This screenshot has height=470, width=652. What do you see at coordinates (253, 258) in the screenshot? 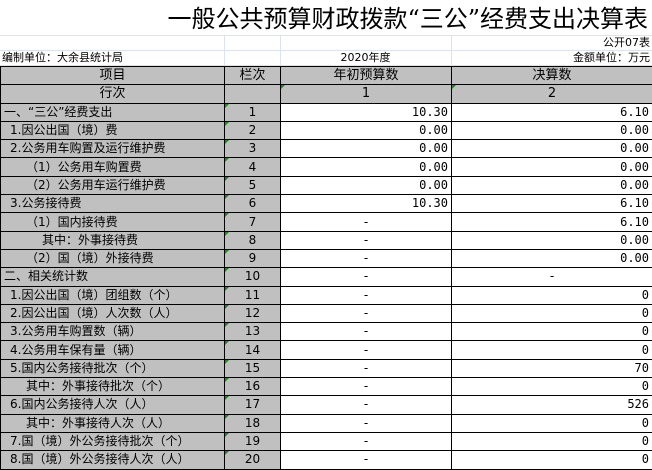
I see `col-no-cell: 9` at bounding box center [253, 258].